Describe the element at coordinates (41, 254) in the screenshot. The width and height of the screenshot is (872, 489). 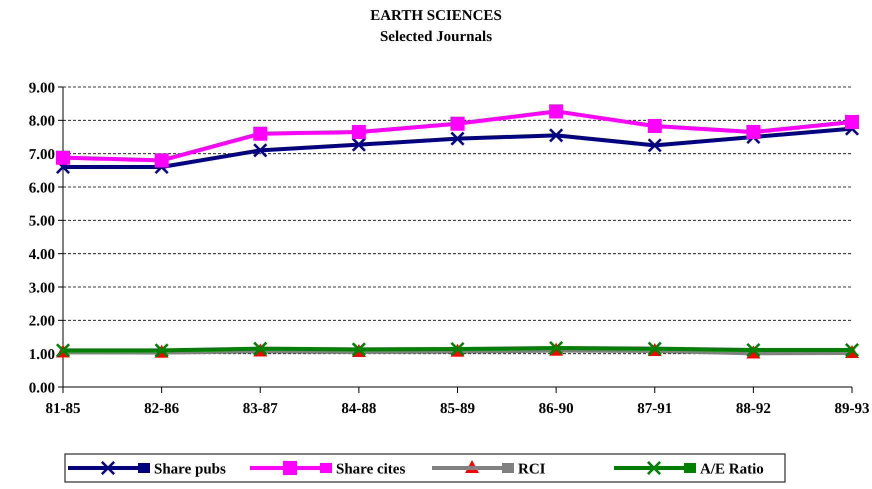
I see `y-tick-label: 4.00` at that location.